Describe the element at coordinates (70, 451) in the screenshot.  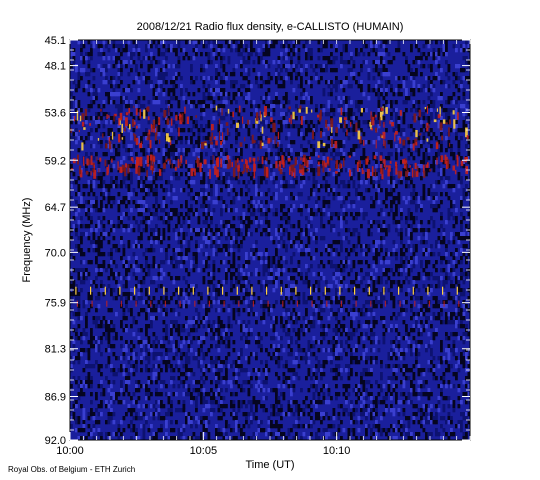
I see `x-tick-label: 10:00` at that location.